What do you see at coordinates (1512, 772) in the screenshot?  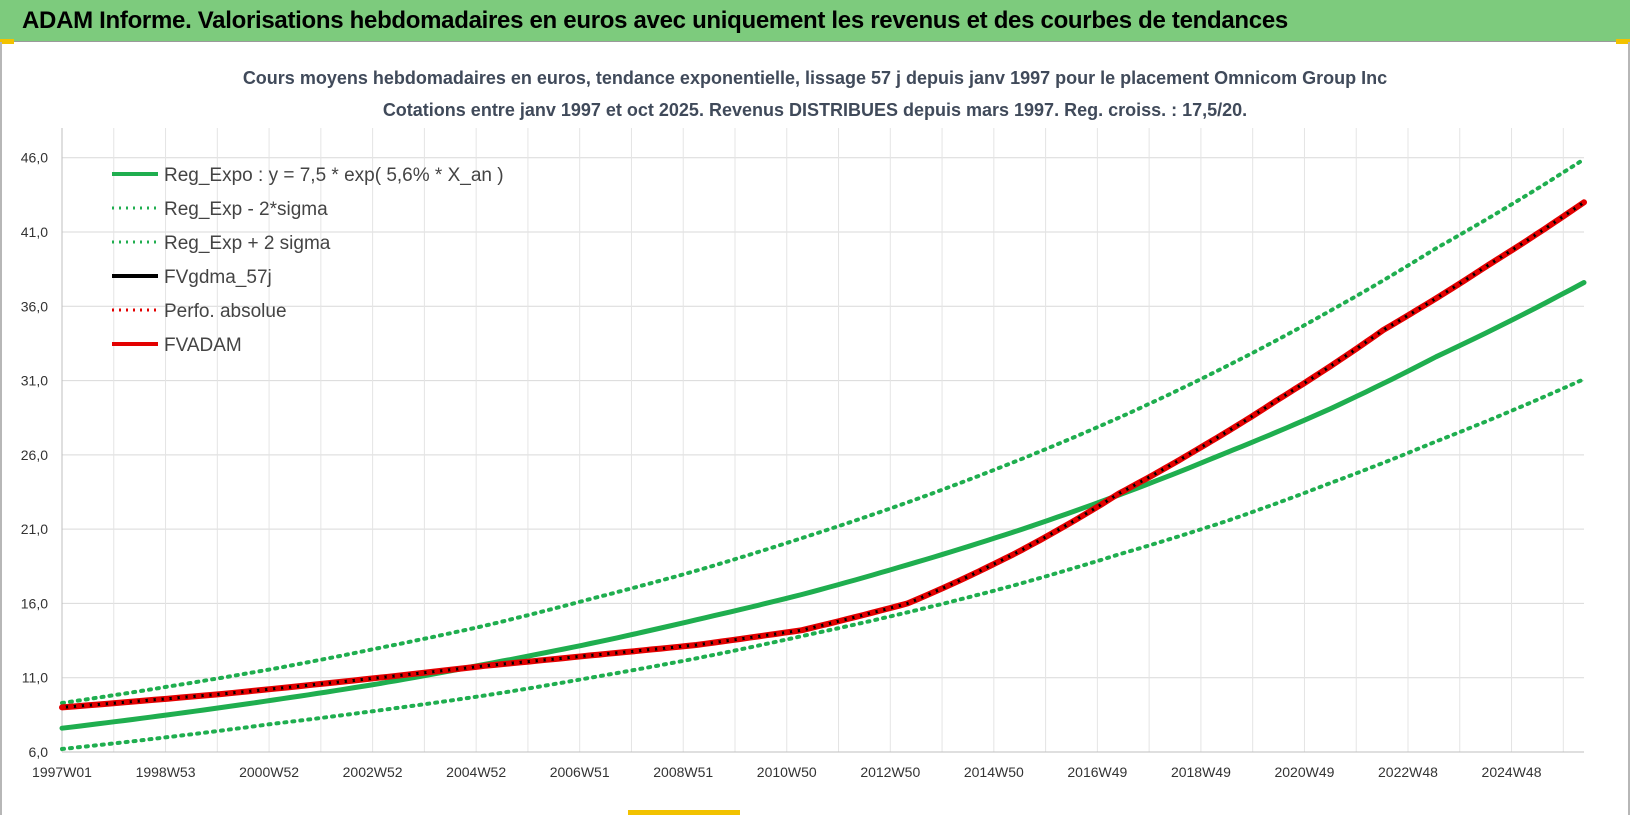 I see `x-tick-label: 2024W48` at bounding box center [1512, 772].